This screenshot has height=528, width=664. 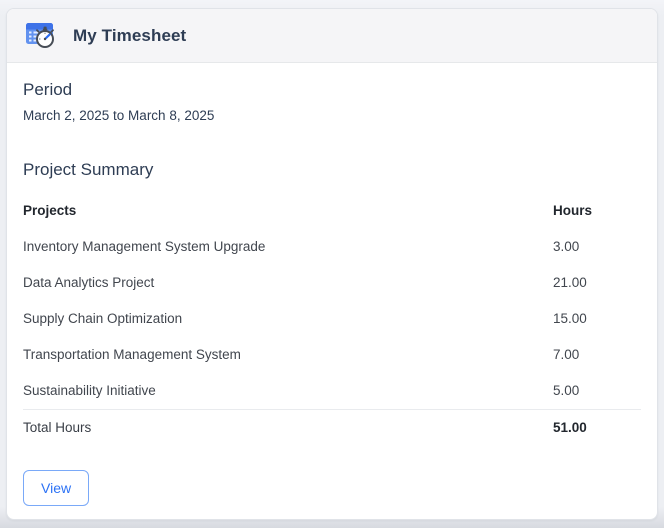 What do you see at coordinates (332, 355) in the screenshot?
I see `table-row: Transportation Management System 7.00` at bounding box center [332, 355].